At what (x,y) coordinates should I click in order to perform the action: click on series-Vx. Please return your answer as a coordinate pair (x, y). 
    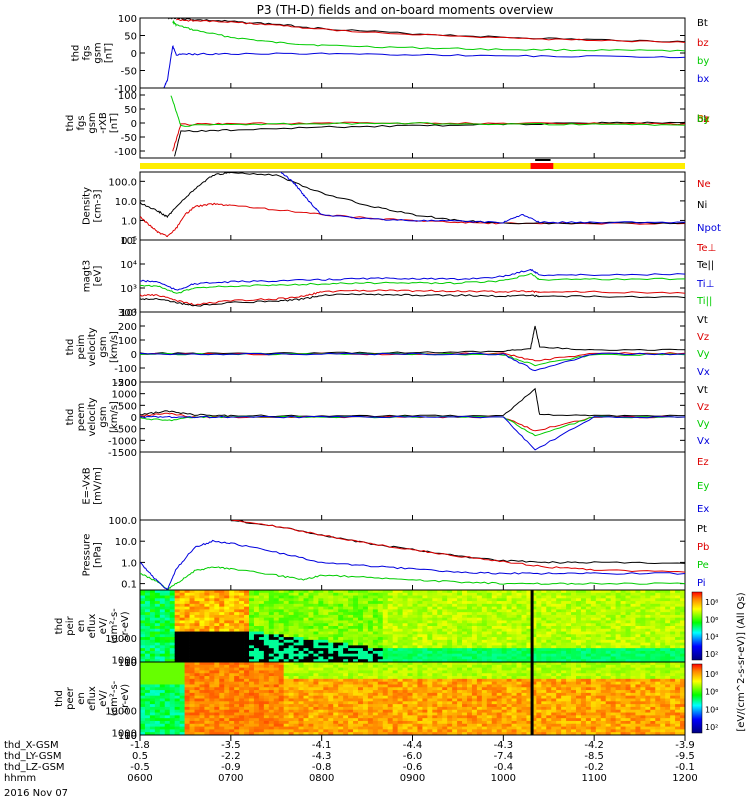
    Looking at the image, I should click on (412, 361).